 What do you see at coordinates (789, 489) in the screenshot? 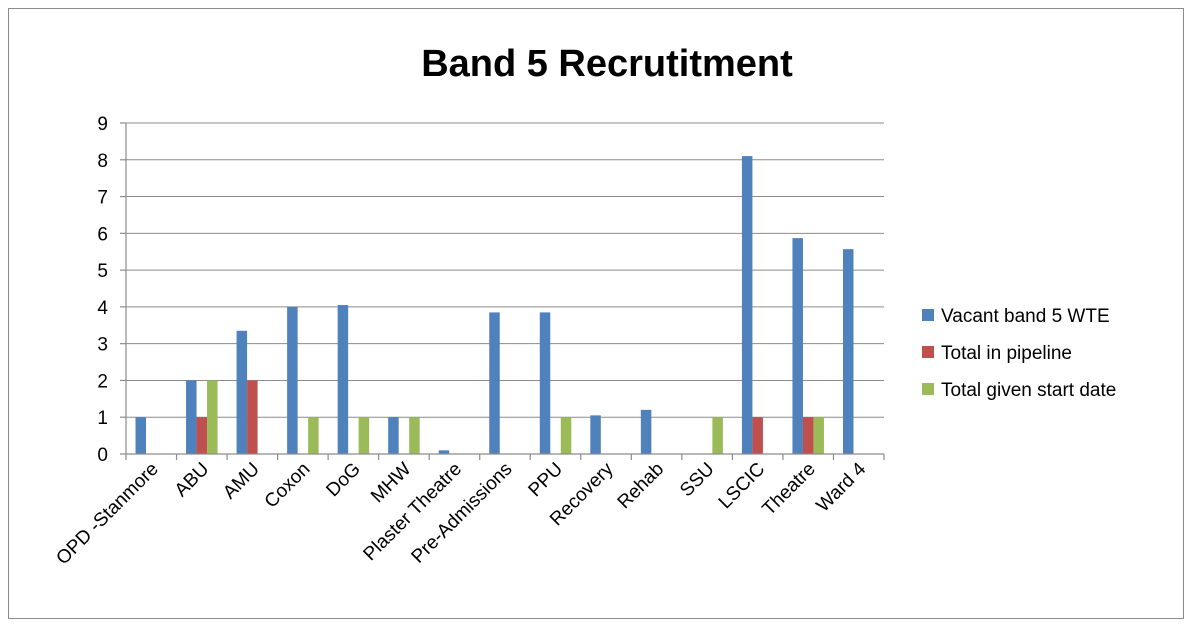
I see `x-category-label: Theatre` at bounding box center [789, 489].